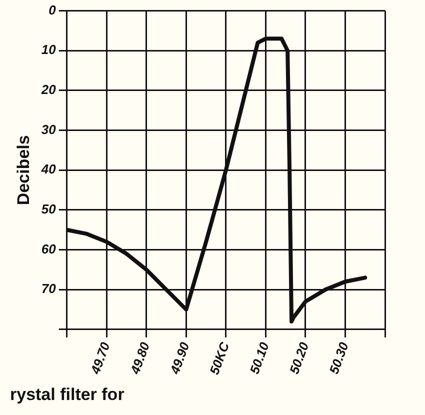 The width and height of the screenshot is (425, 415). What do you see at coordinates (179, 358) in the screenshot?
I see `x-tick-label: 49.90` at bounding box center [179, 358].